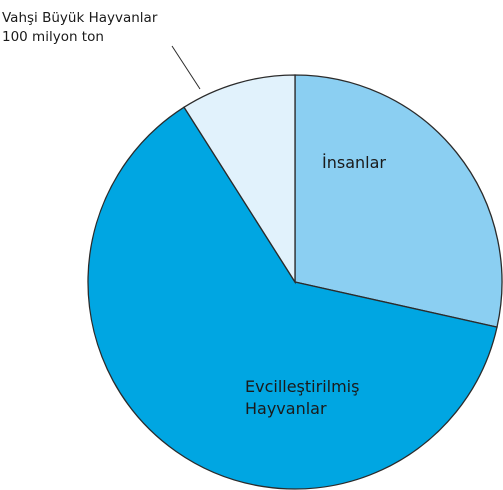 The height and width of the screenshot is (490, 503). Describe the element at coordinates (186, 67) in the screenshot. I see `callout-leader-line` at that location.